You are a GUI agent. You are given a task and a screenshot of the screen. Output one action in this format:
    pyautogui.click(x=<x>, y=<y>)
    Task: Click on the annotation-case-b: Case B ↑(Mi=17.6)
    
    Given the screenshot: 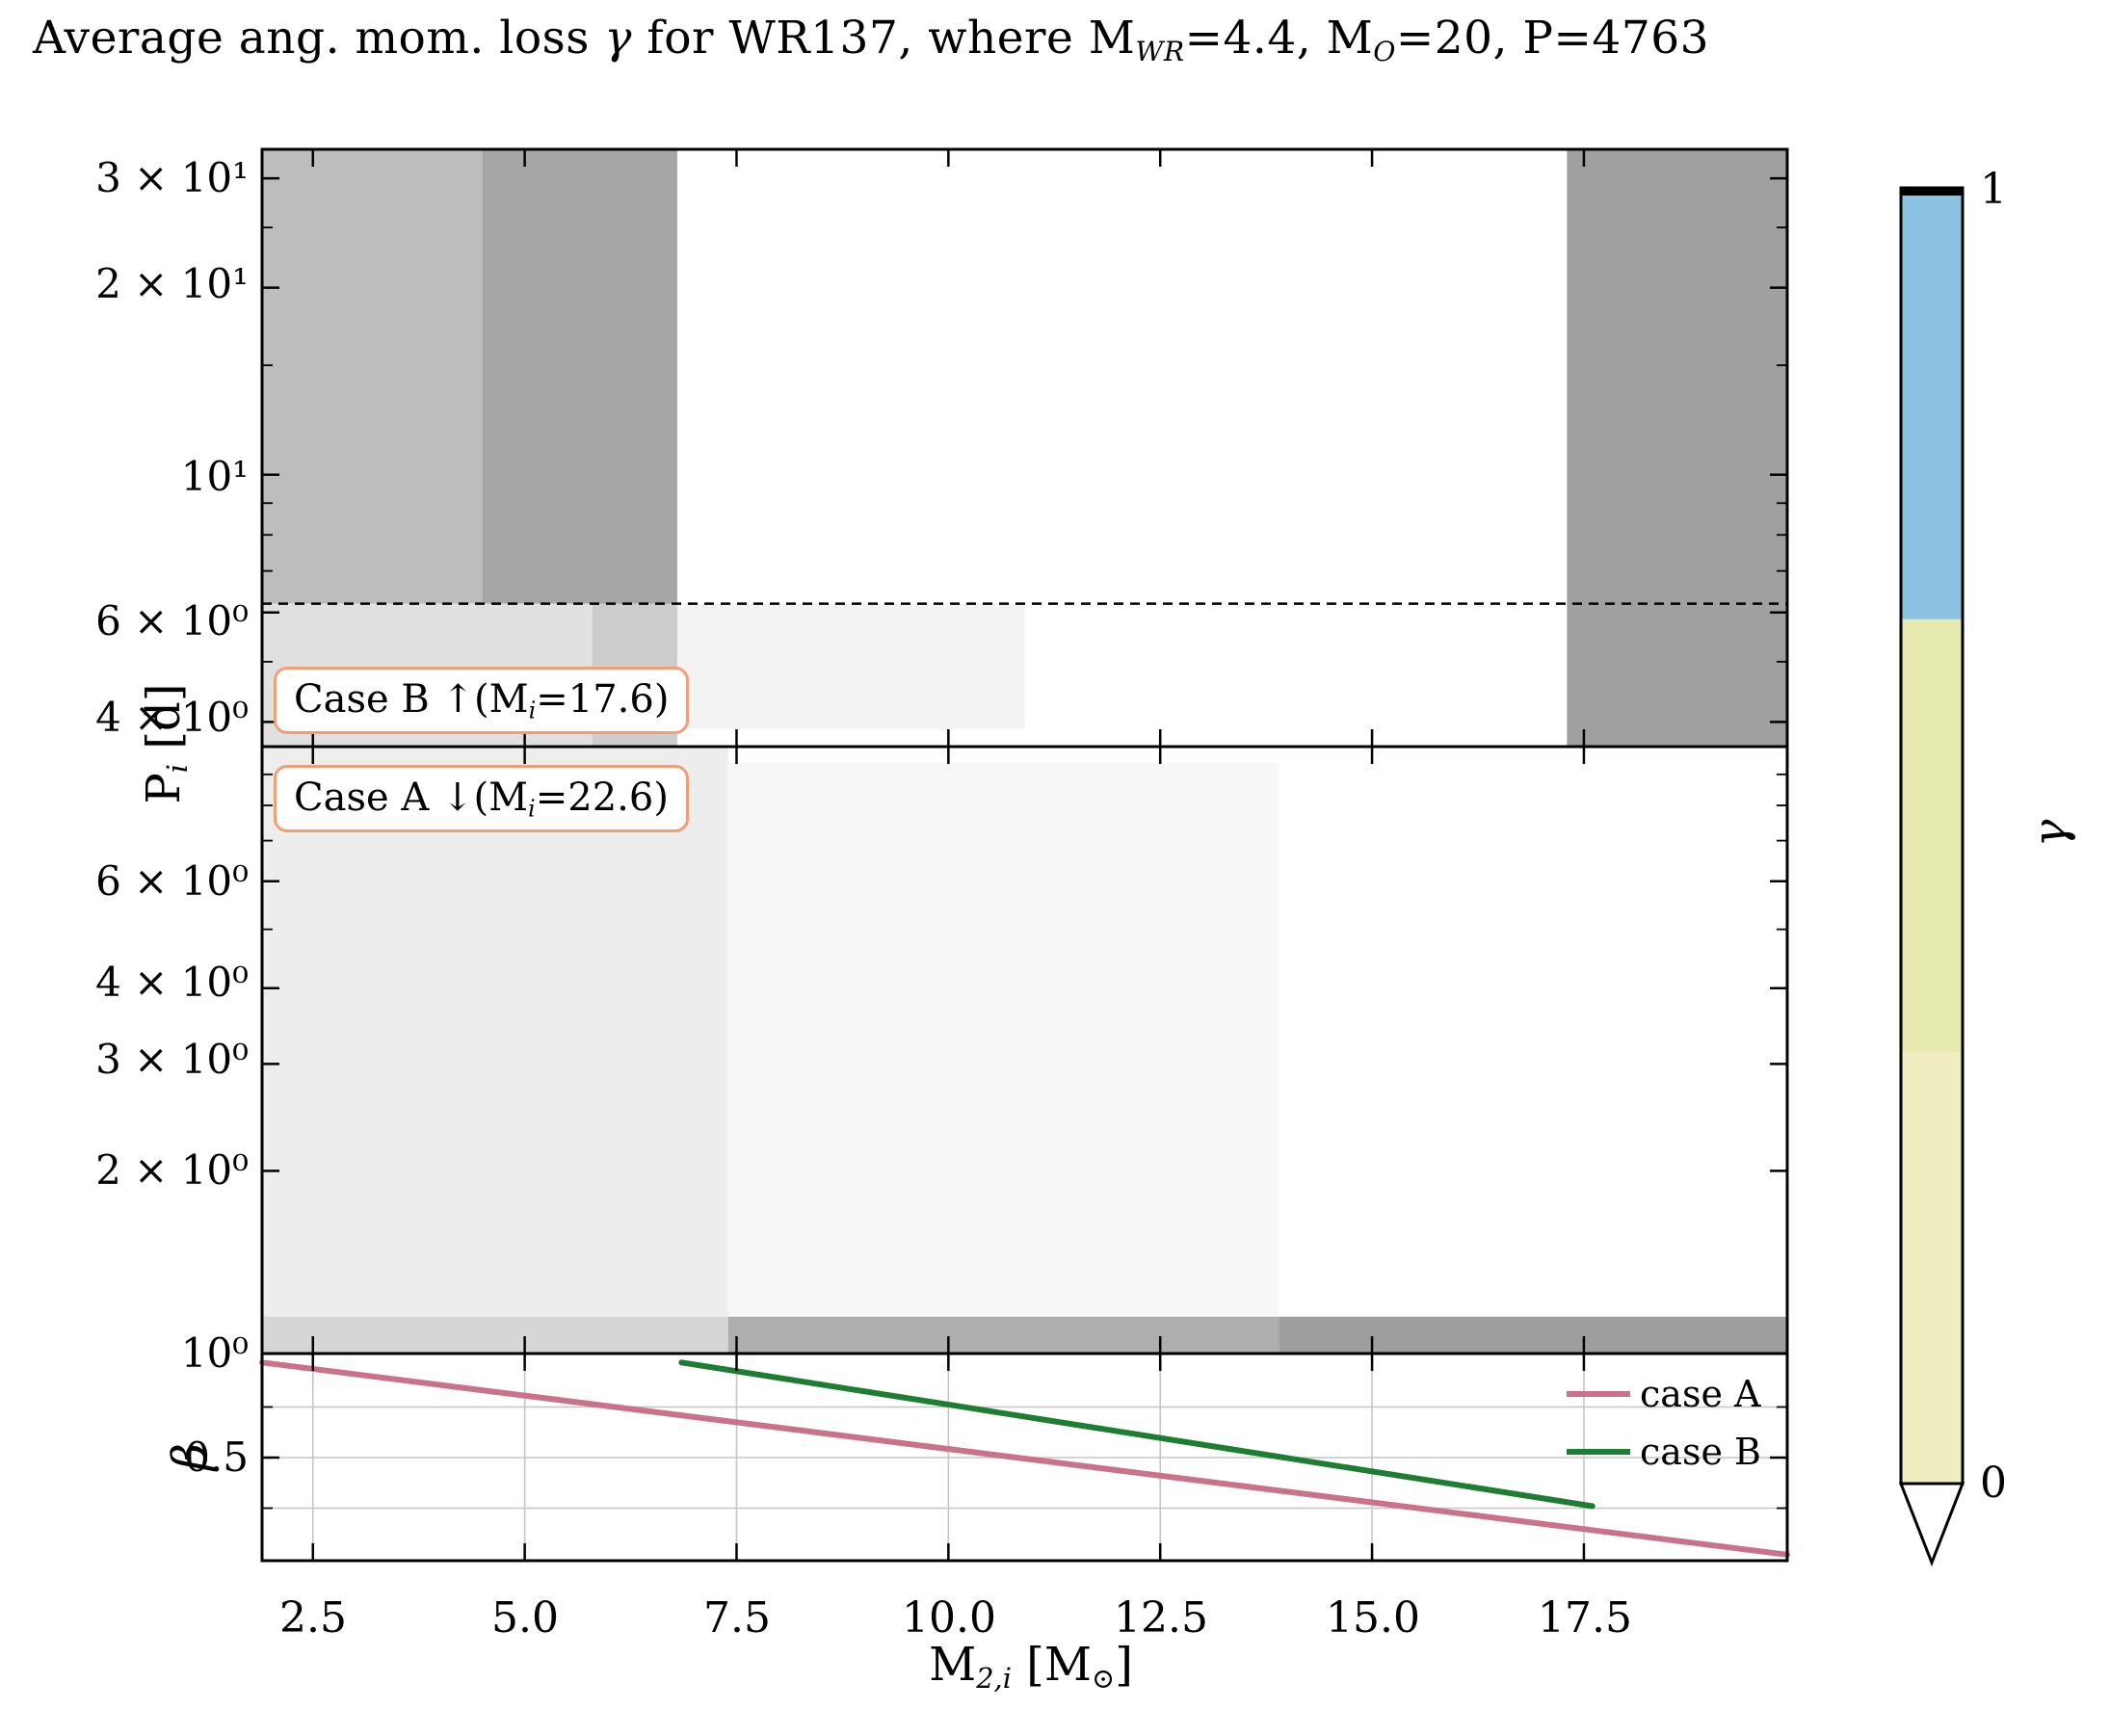 What is the action you would take?
    pyautogui.click(x=482, y=700)
    